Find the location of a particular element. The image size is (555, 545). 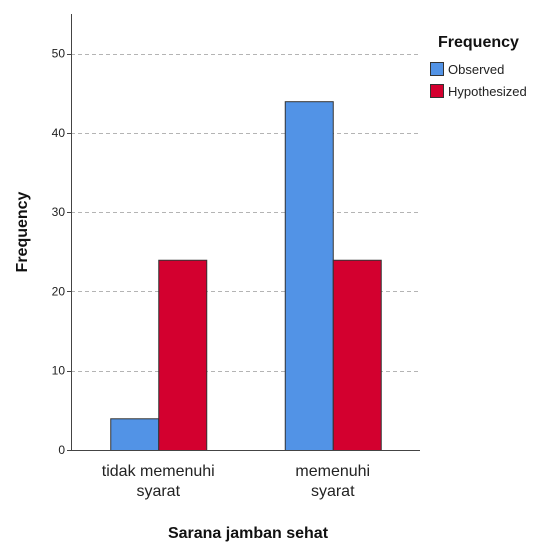

y-tick-label: 40 is located at coordinates (59, 133).